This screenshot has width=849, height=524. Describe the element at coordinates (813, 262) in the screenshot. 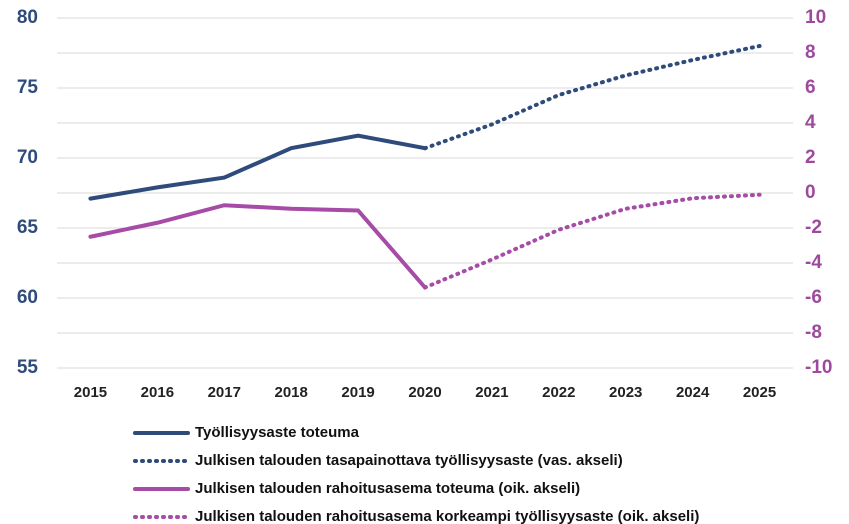

I see `y2-tick-label: -4` at that location.